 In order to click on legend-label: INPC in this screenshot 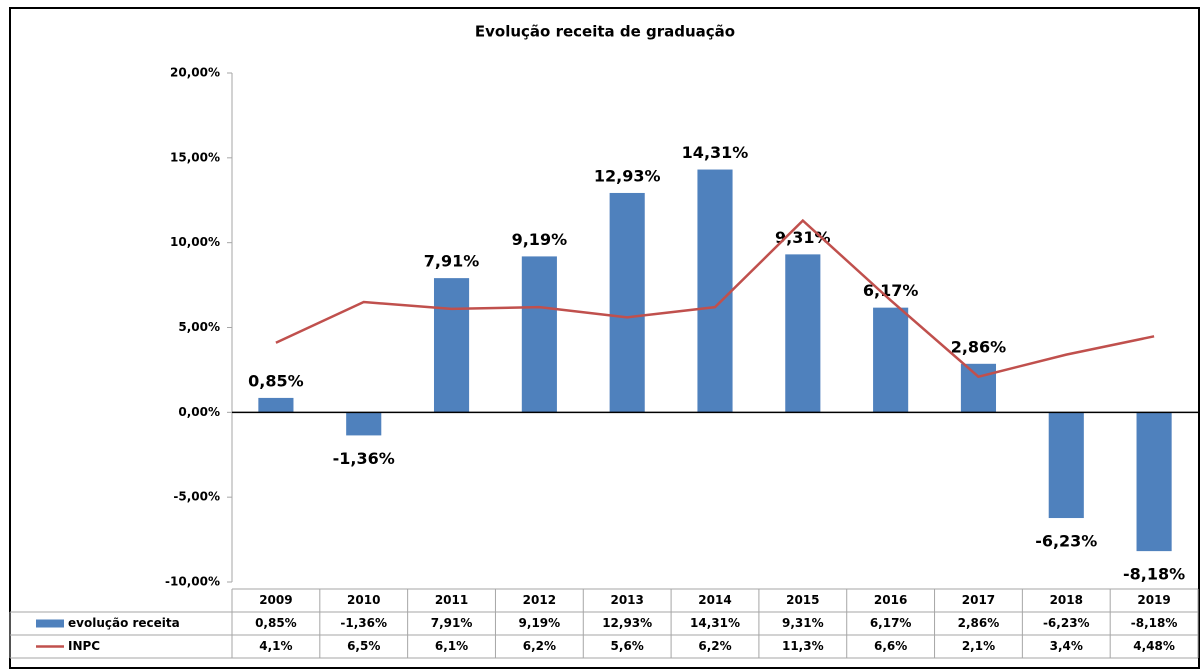, I will do `click(84, 646)`.